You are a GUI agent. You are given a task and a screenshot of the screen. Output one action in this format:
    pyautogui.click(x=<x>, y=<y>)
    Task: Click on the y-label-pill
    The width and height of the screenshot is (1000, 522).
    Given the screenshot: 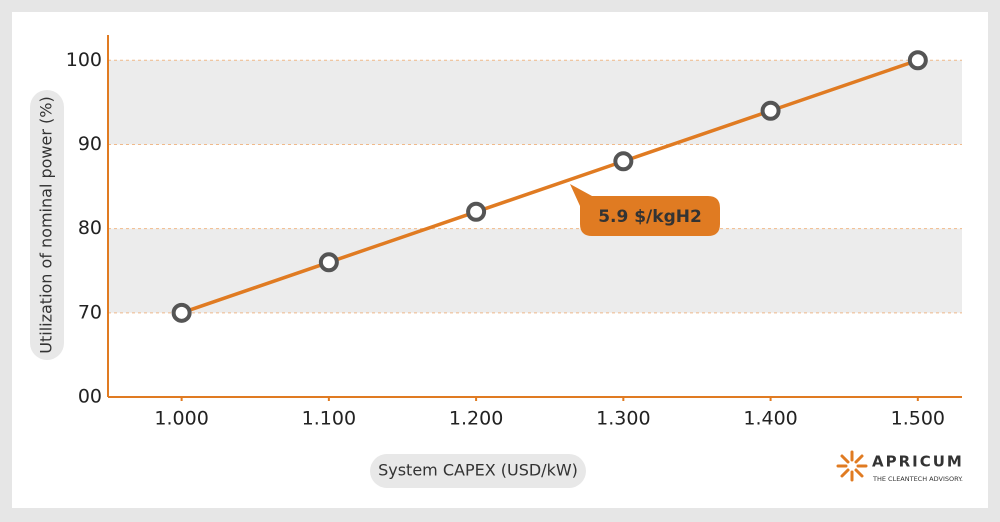 What is the action you would take?
    pyautogui.click(x=47, y=225)
    